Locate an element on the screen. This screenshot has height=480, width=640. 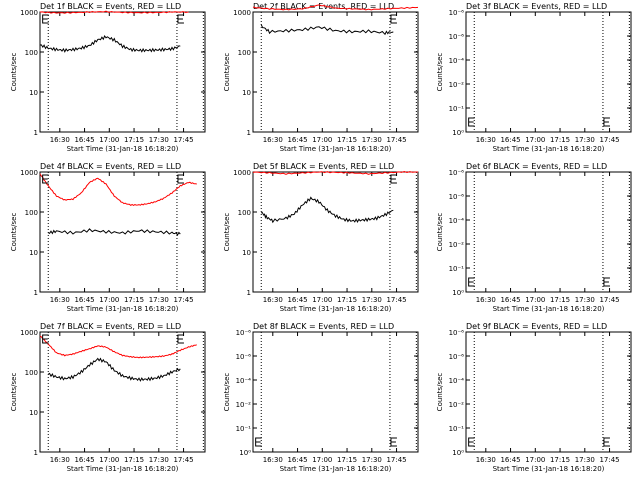
events-series-line is located at coordinates (327, 210).